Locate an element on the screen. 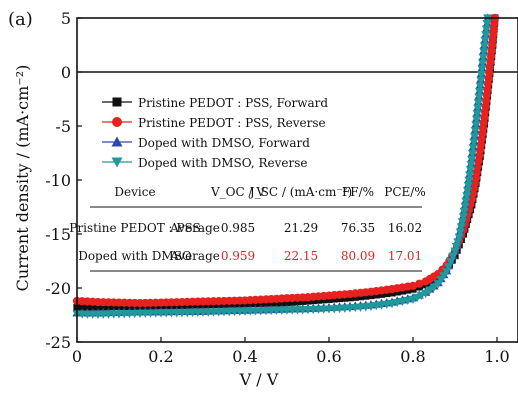 Image resolution: width=518 pixels, height=394 pixels. table-header: J_SC / (mA·cm⁻²) is located at coordinates (300, 192).